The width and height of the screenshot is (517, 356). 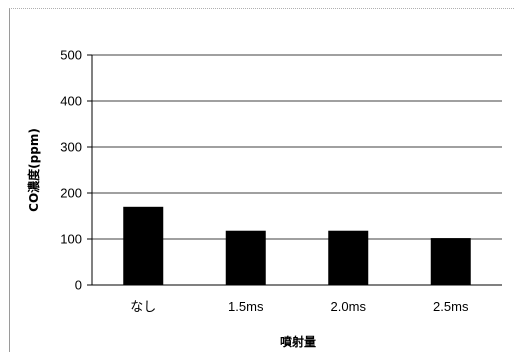 I want to click on x-tick-label: 2.5ms, so click(x=451, y=306).